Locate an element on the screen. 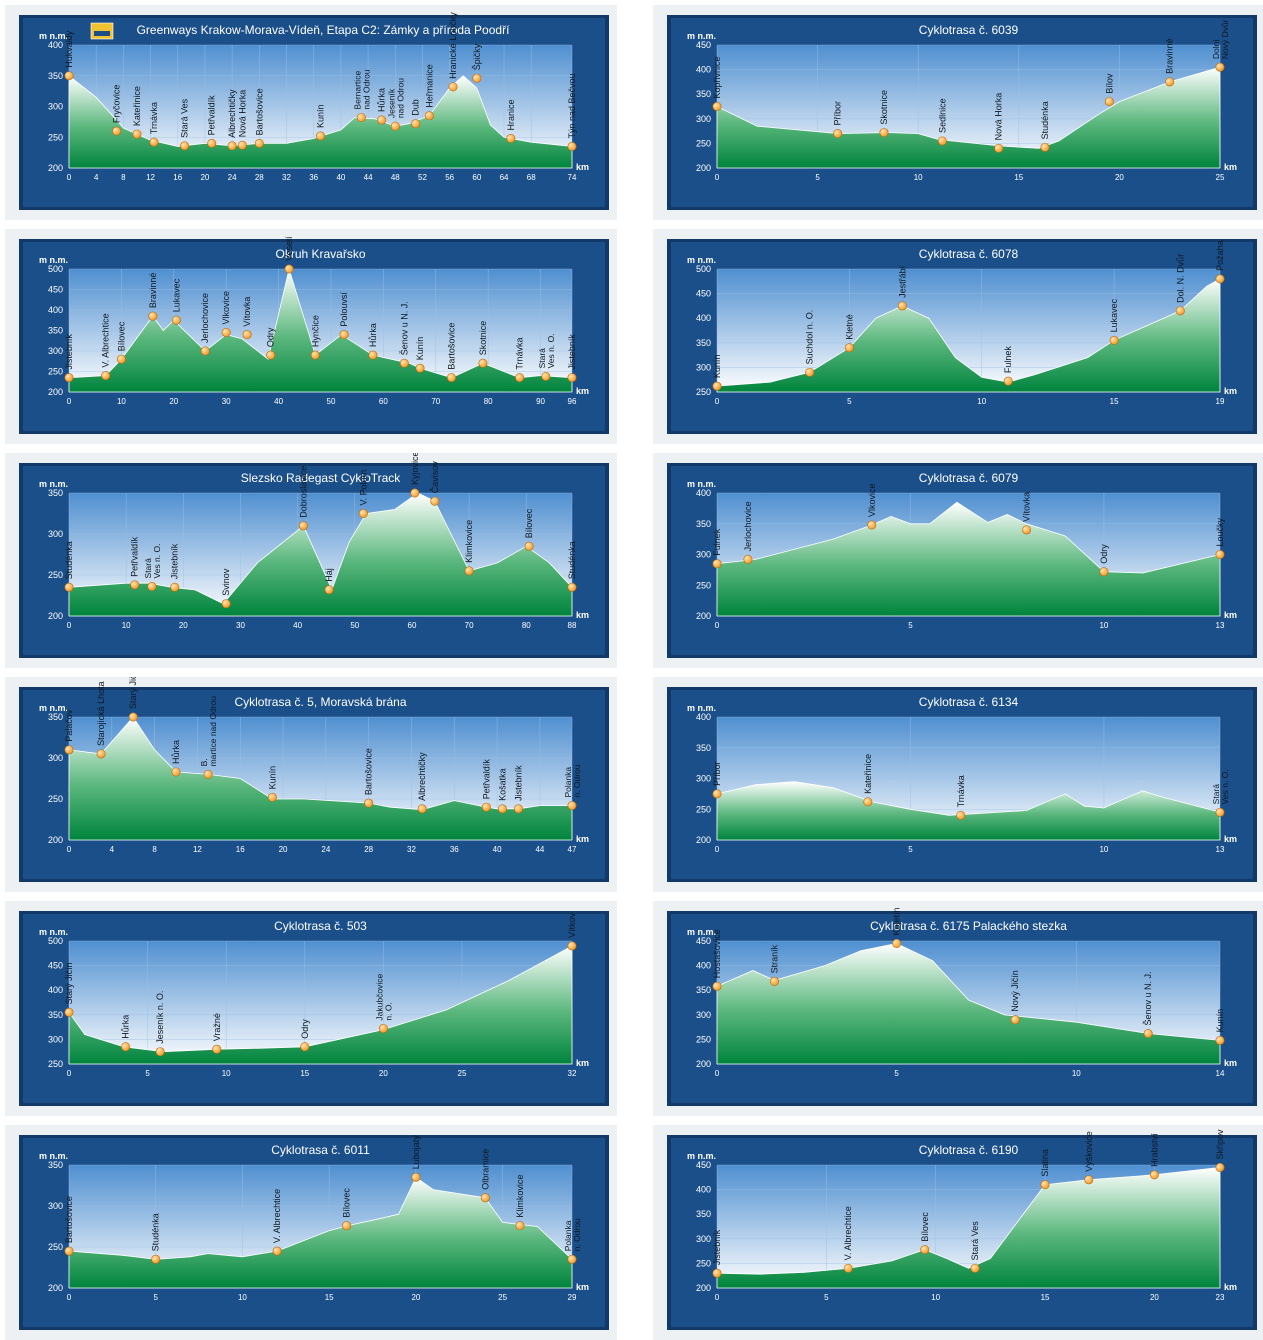  x-tick-label: 80 is located at coordinates (526, 625).